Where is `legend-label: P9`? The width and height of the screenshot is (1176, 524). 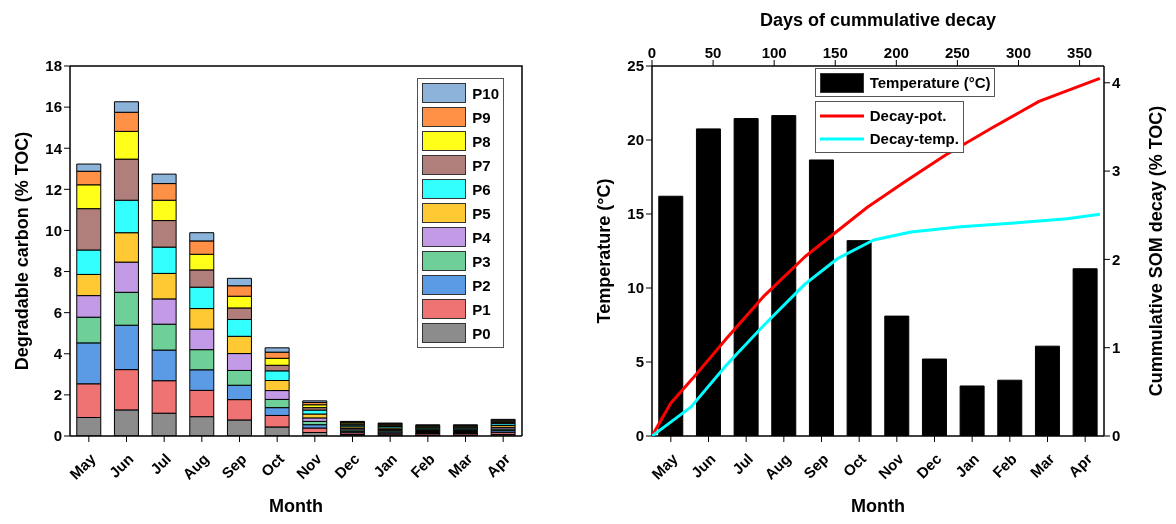
legend-label: P9 is located at coordinates (481, 117).